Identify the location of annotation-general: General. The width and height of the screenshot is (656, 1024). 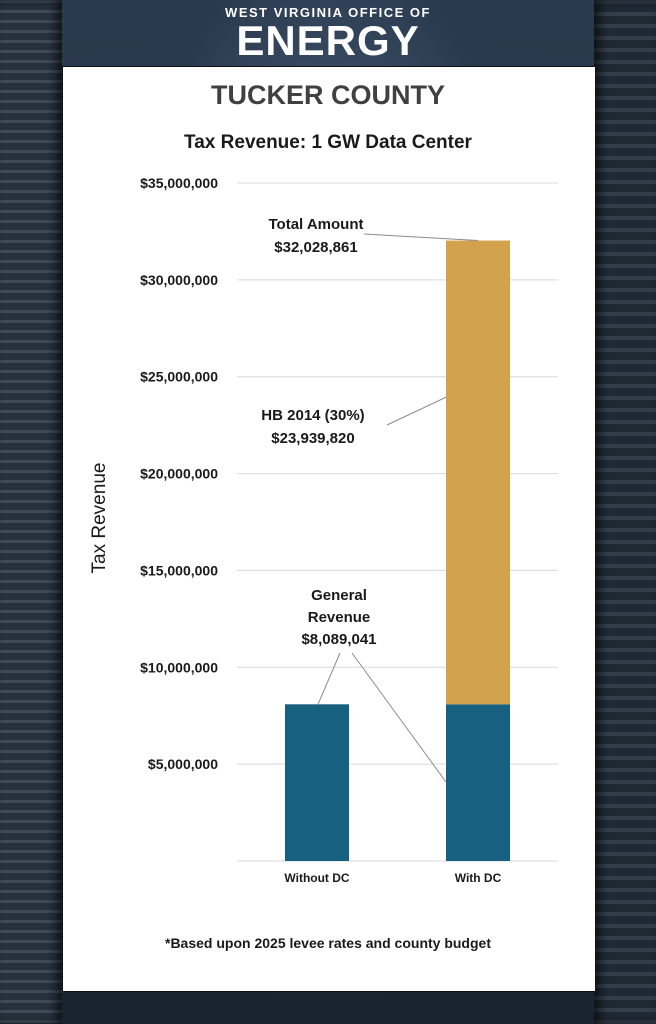
(339, 595).